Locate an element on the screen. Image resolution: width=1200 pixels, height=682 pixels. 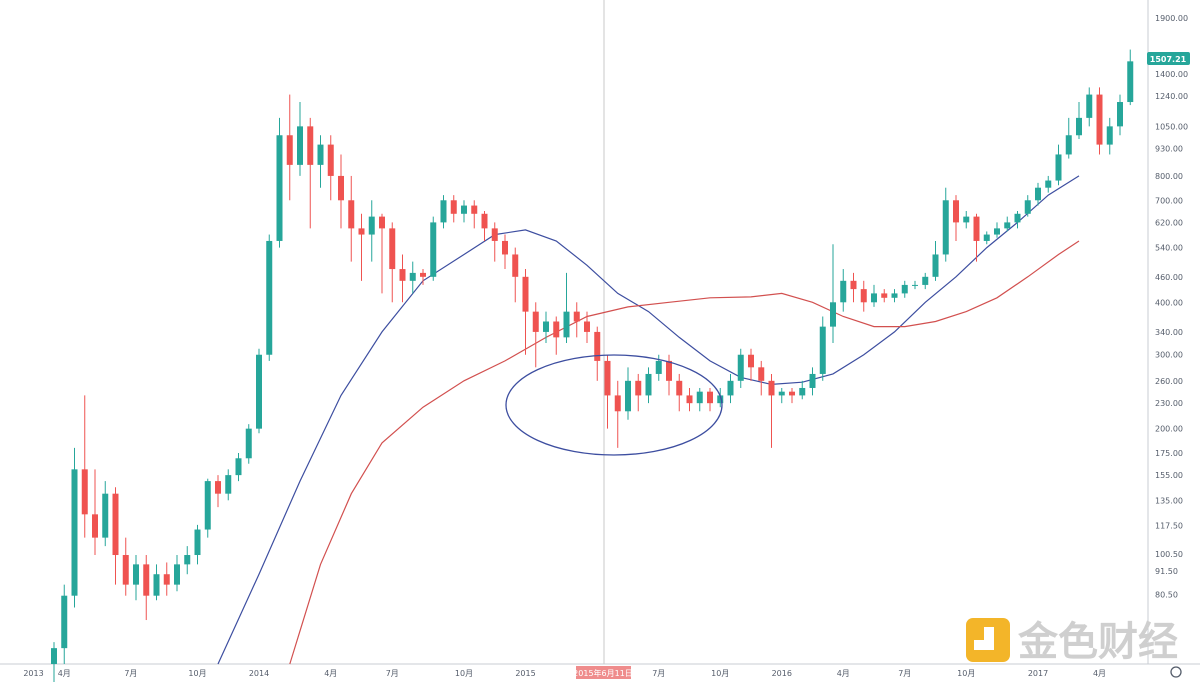
crosshair-date-text: 2015年6月11日 is located at coordinates (603, 673).